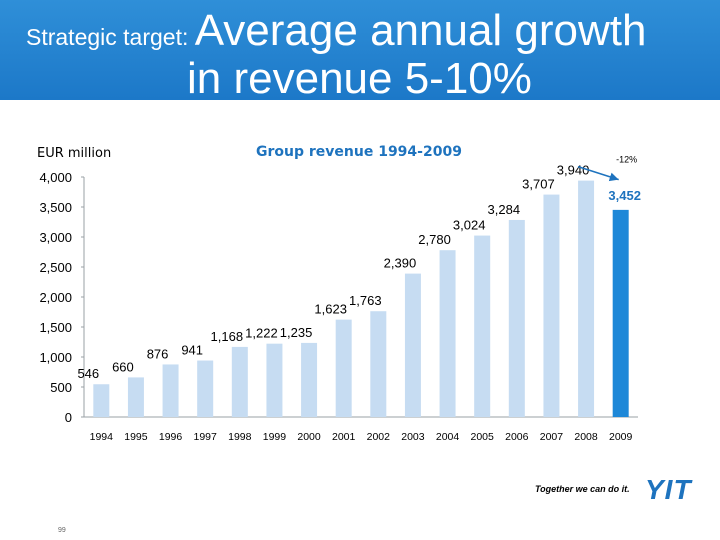  Describe the element at coordinates (552, 437) in the screenshot. I see `x-tick-label: 2007` at that location.